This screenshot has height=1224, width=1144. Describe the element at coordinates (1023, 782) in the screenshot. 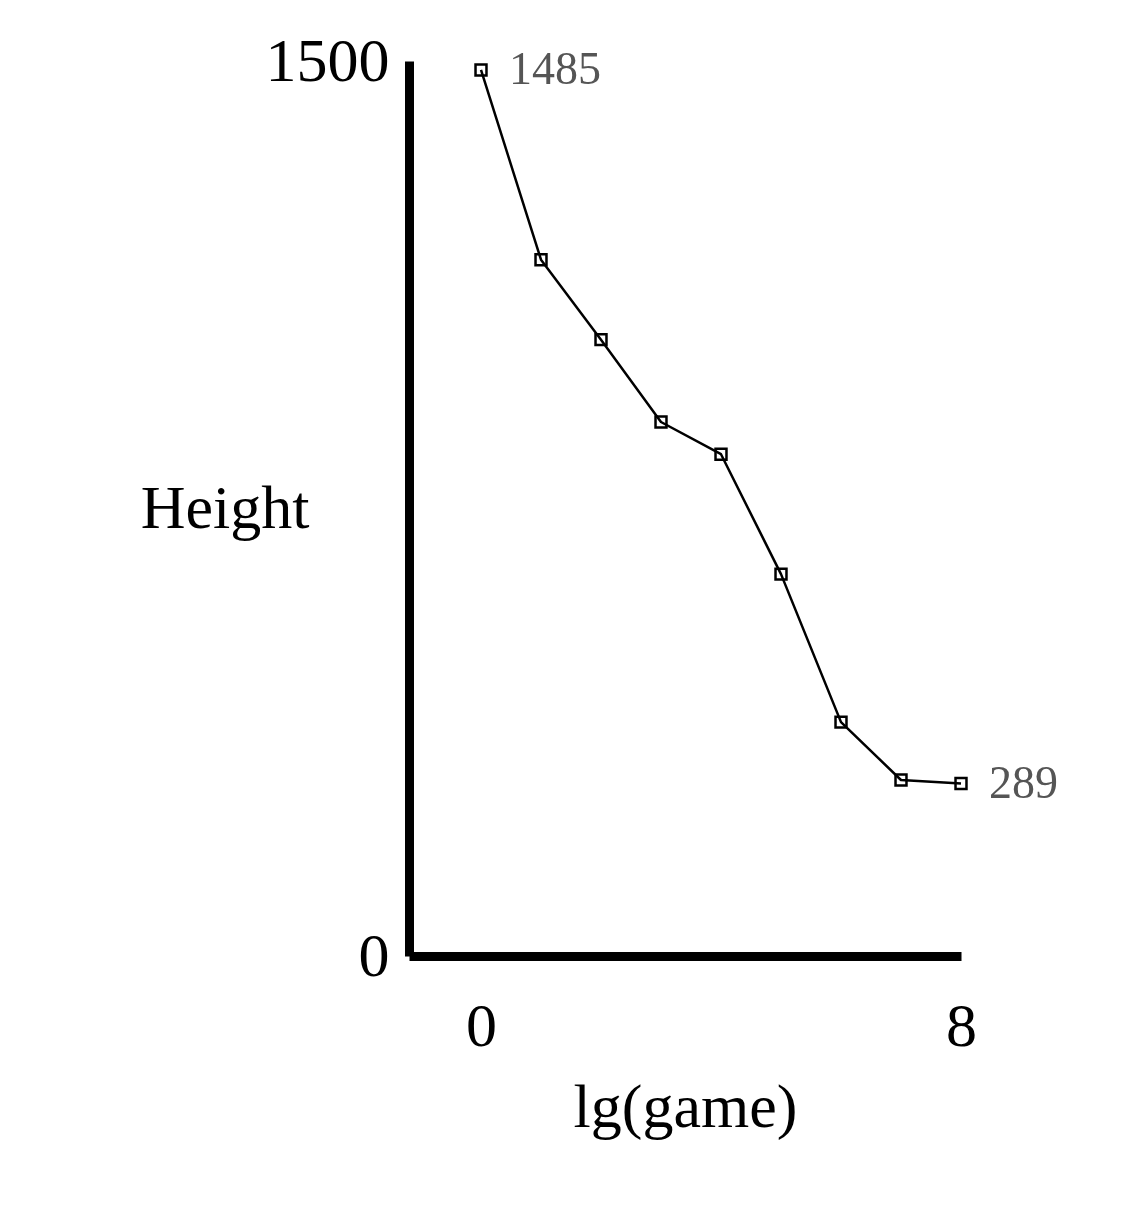

I see `data-label: 289` at that location.